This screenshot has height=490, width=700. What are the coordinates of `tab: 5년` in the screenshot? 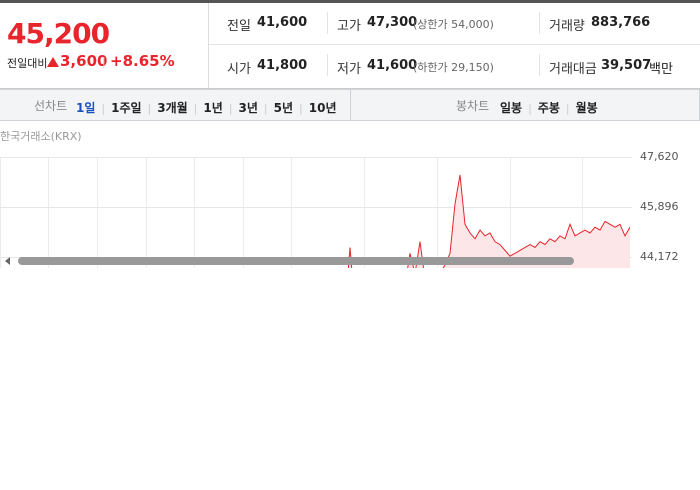 It's located at (283, 108).